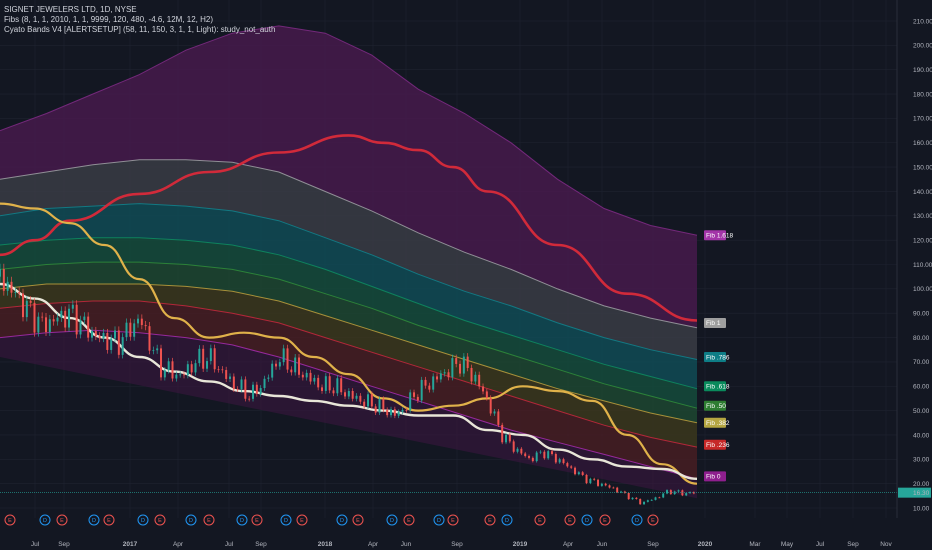 This screenshot has height=550, width=932. What do you see at coordinates (922, 46) in the screenshot?
I see `price-tick-label: 200.00` at bounding box center [922, 46].